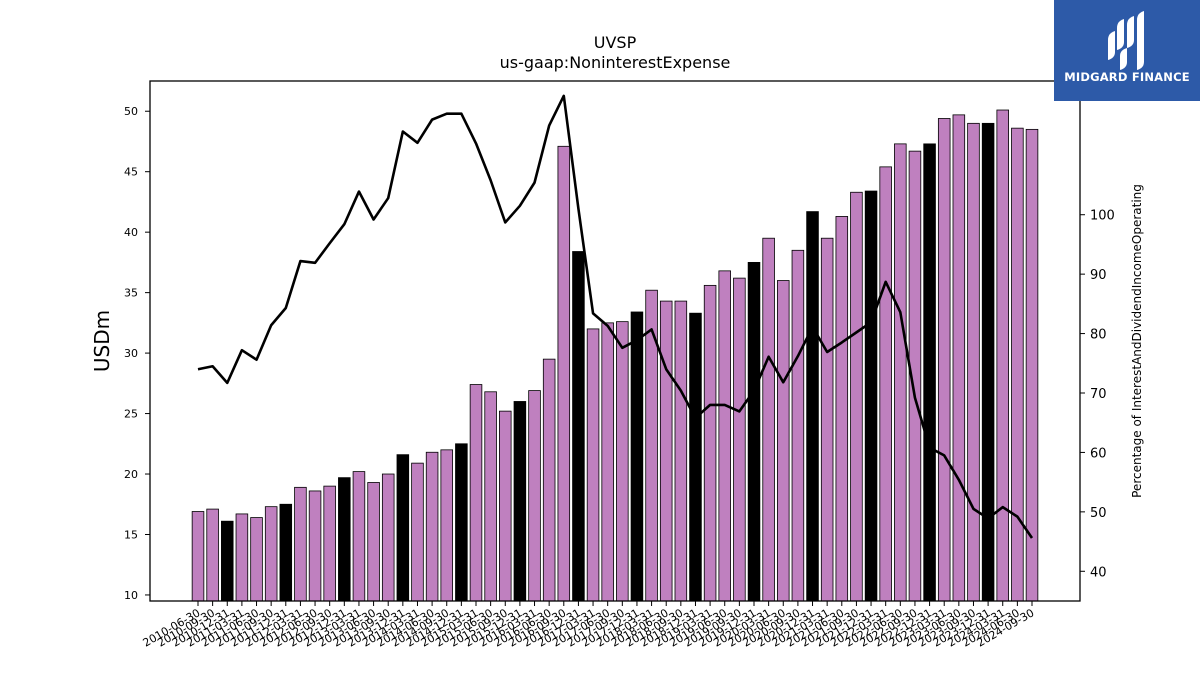 The width and height of the screenshot is (1200, 675). I want to click on right-axis: 40 50 60 70 80 90 100, so click(1097, 394).